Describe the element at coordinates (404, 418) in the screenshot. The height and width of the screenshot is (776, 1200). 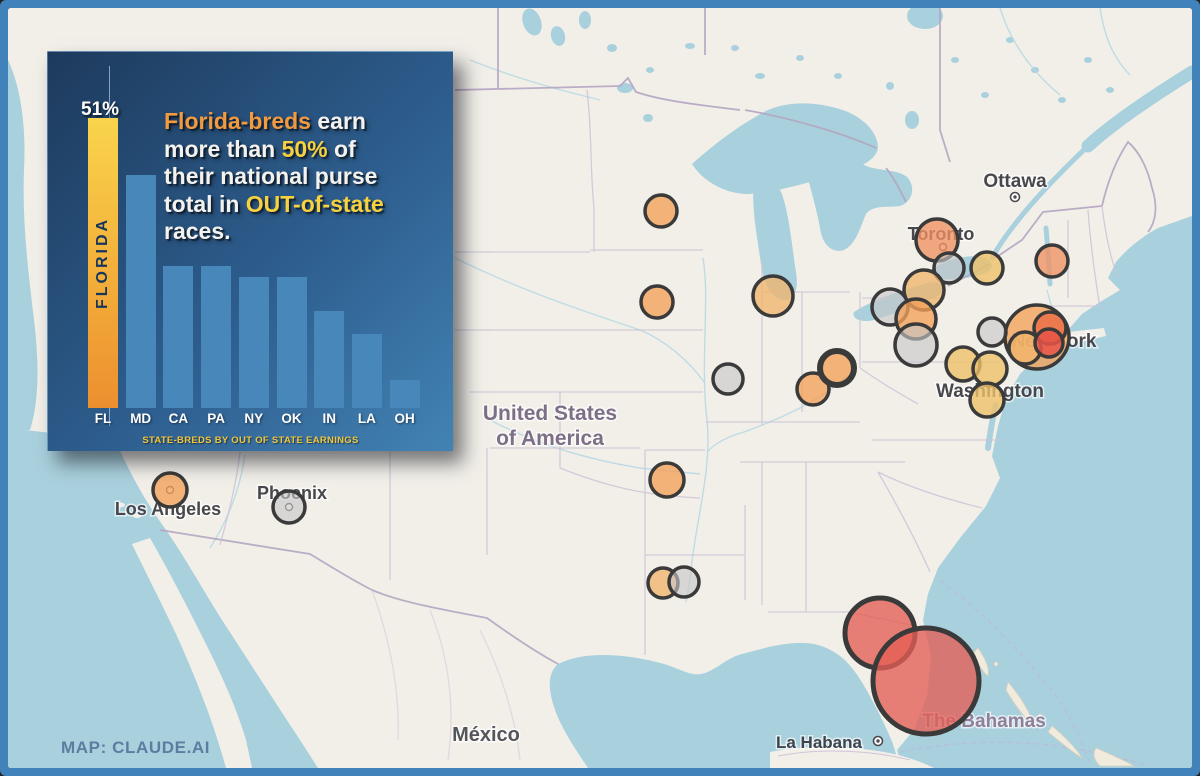
I see `bar-label-OH: OH` at that location.